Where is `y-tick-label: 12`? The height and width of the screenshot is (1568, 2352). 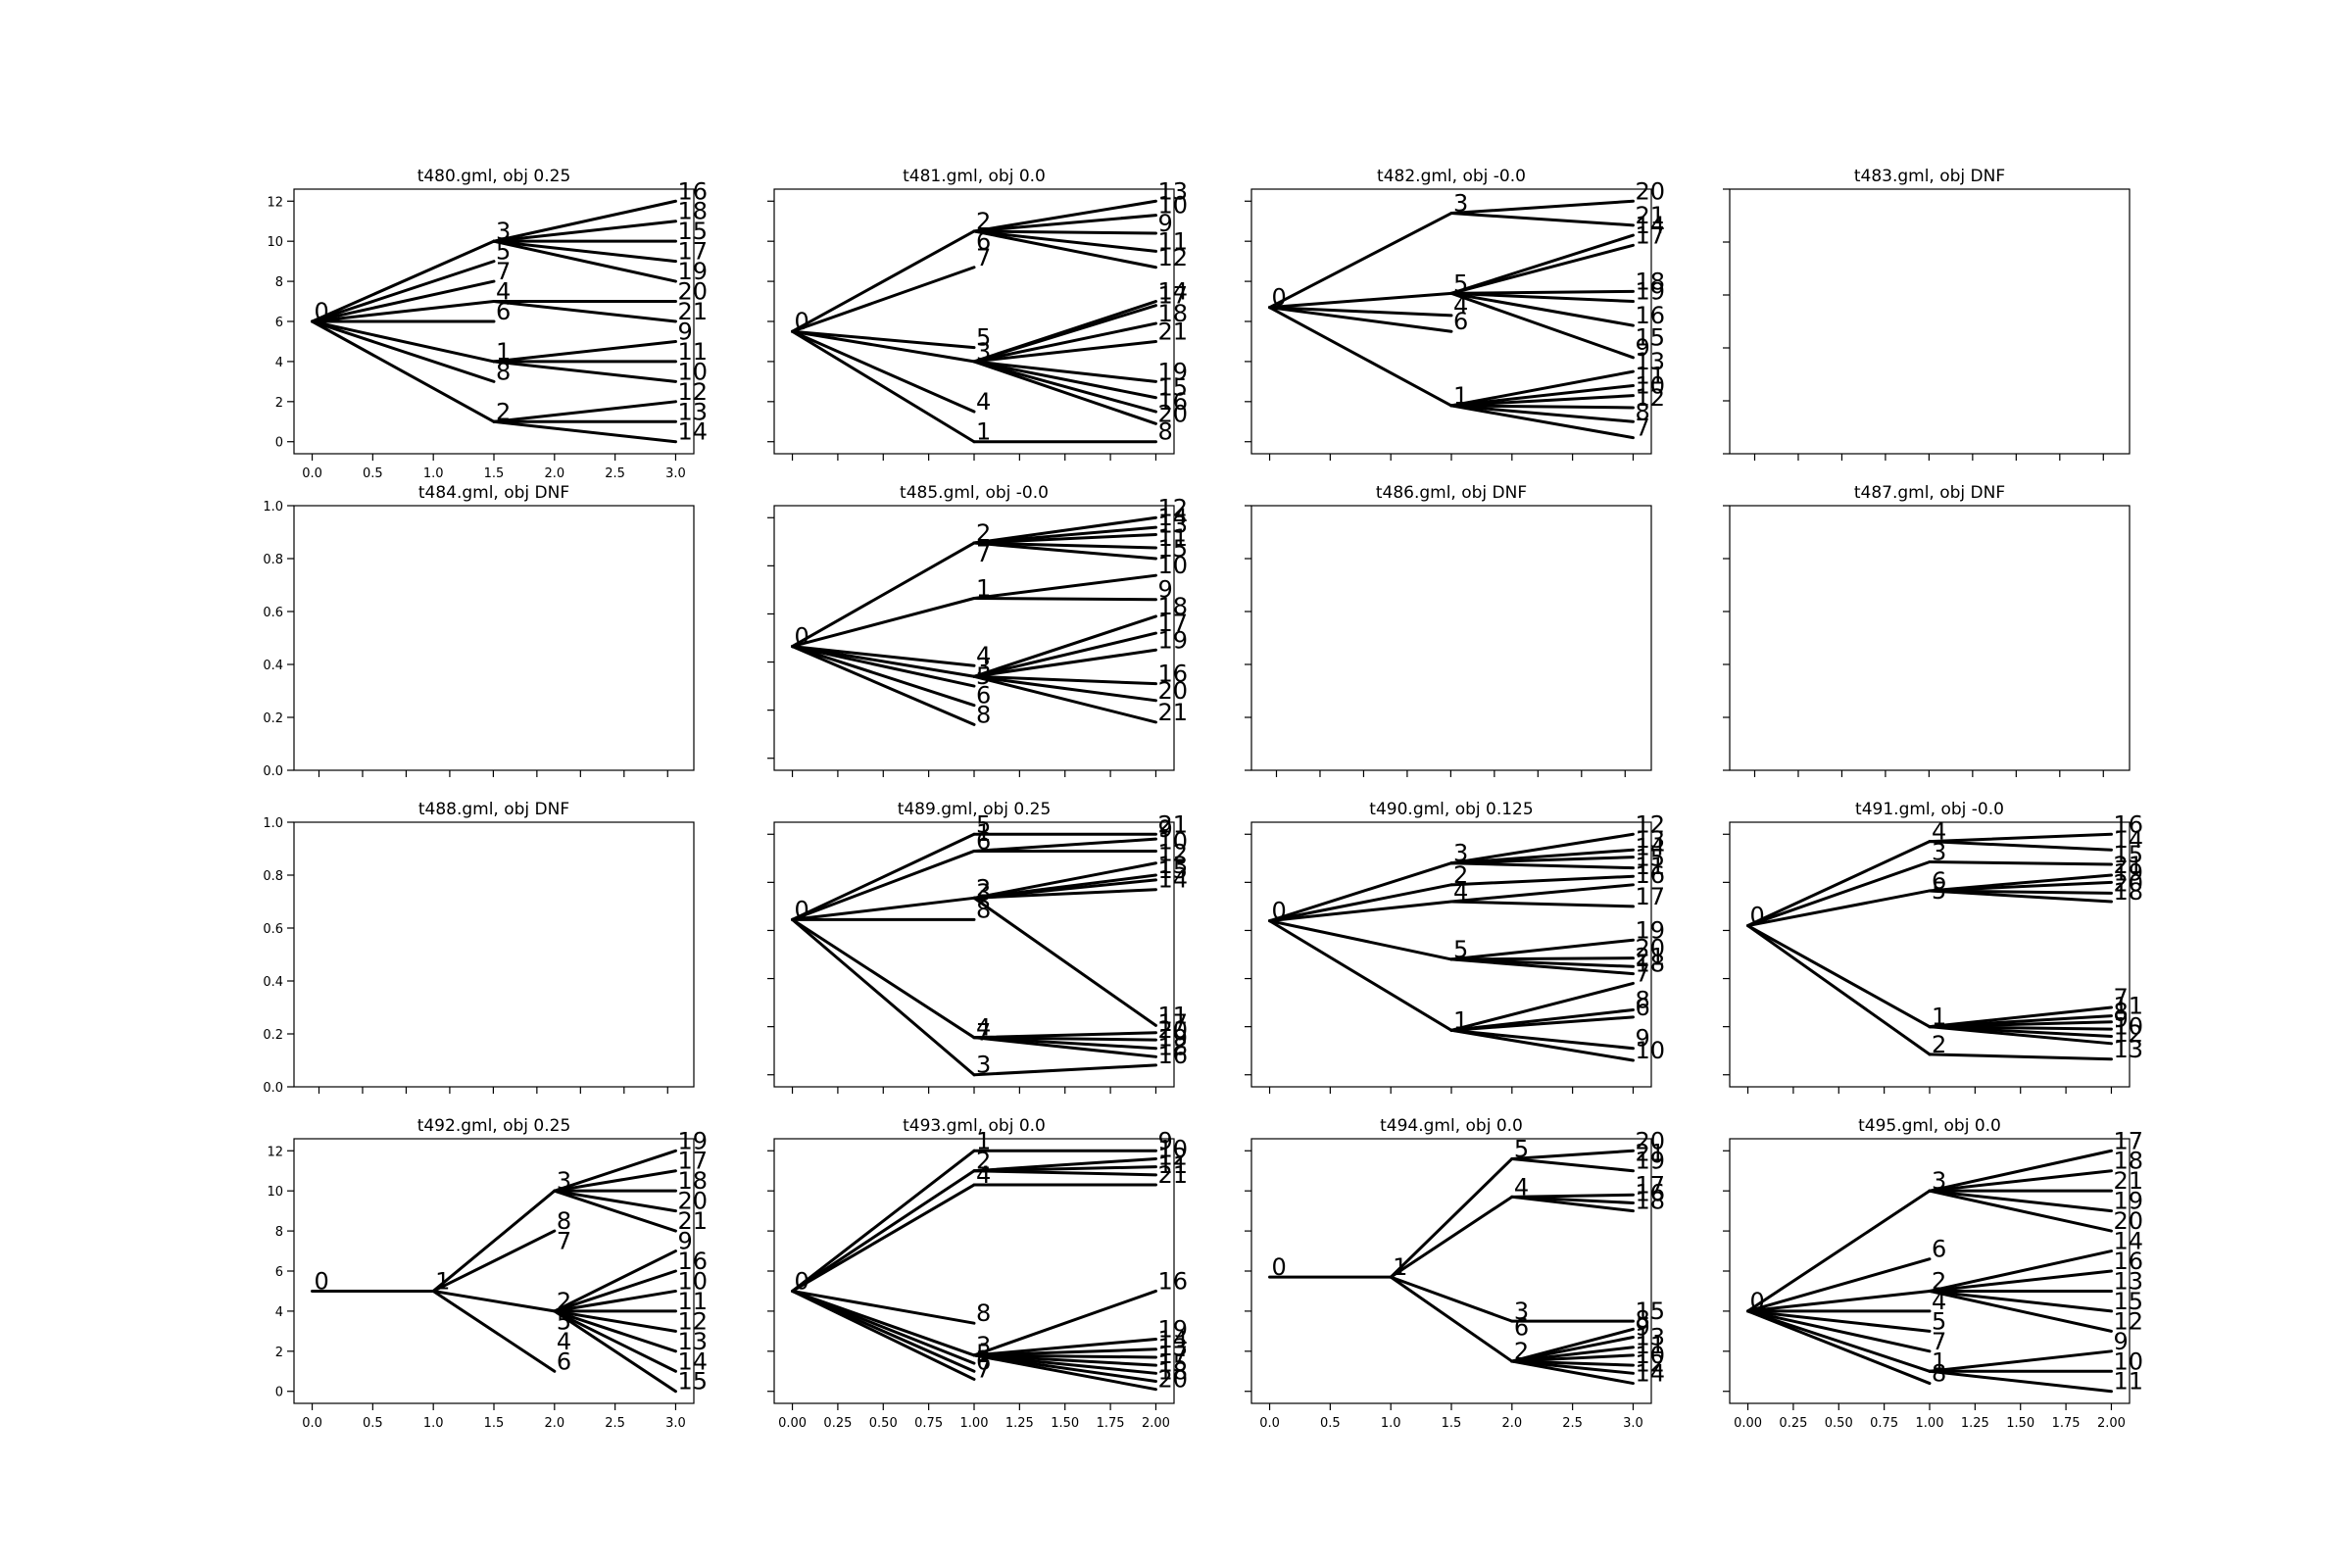
y-tick-label: 12 is located at coordinates (275, 1152).